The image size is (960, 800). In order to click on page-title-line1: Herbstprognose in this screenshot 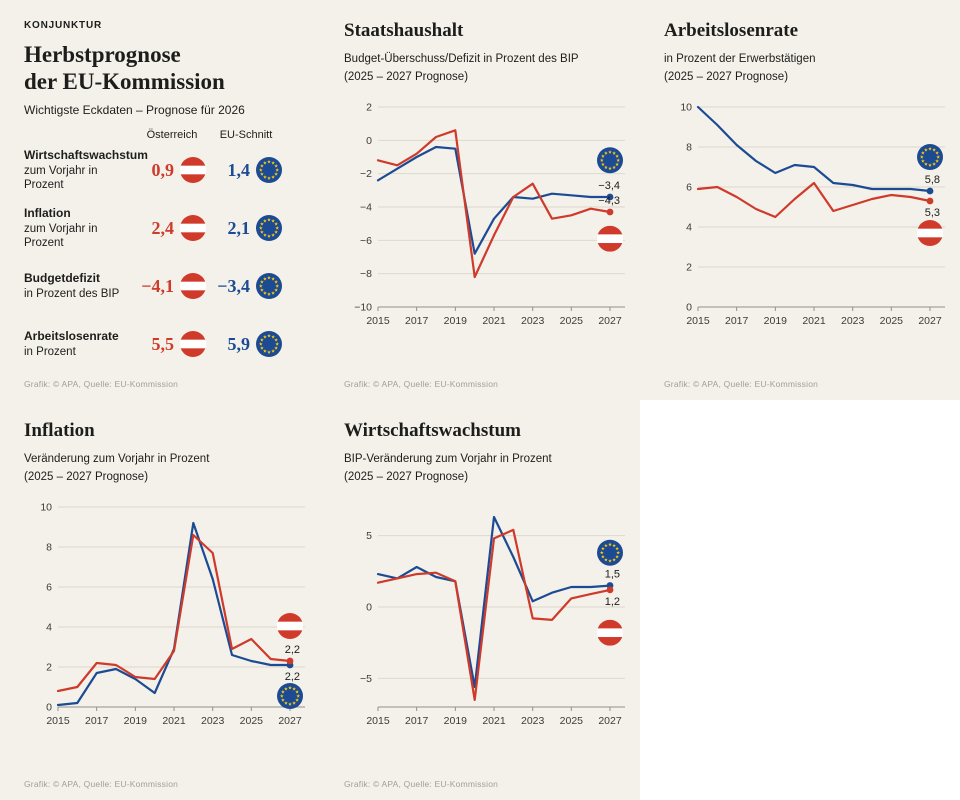, I will do `click(102, 54)`.